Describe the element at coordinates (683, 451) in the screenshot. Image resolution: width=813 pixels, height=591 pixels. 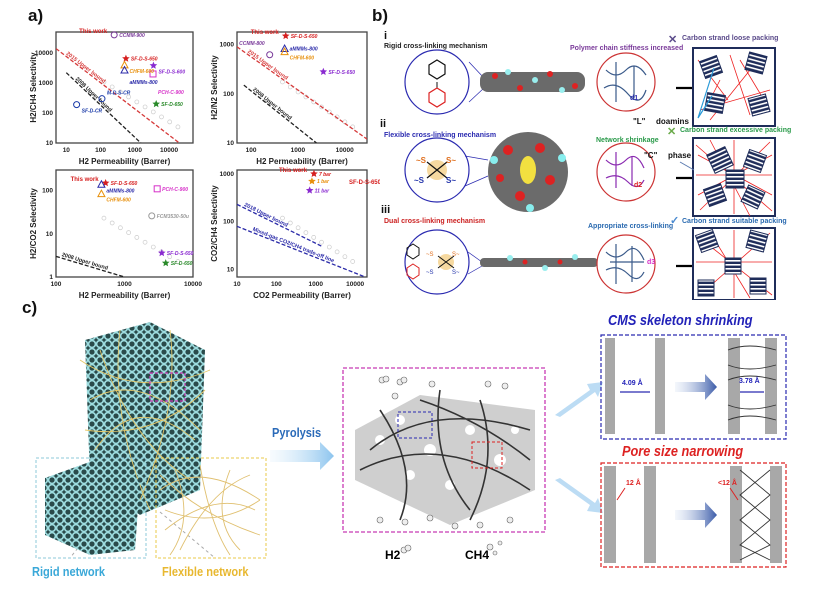
I see `pore-narrowing-title: Pore size narrowing` at that location.